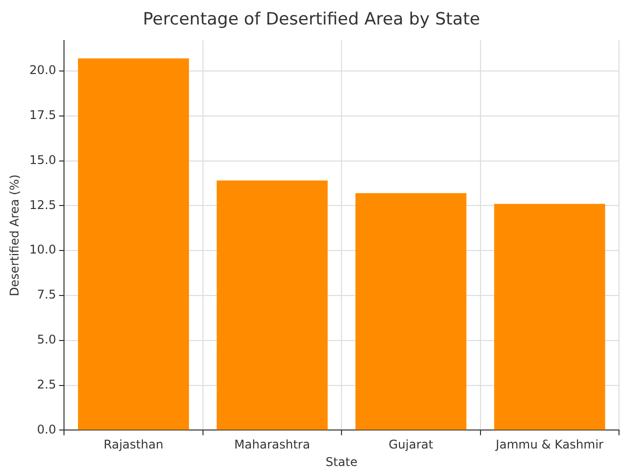 Image resolution: width=631 pixels, height=472 pixels. What do you see at coordinates (134, 445) in the screenshot?
I see `x-tick-label: Rajasthan` at bounding box center [134, 445].